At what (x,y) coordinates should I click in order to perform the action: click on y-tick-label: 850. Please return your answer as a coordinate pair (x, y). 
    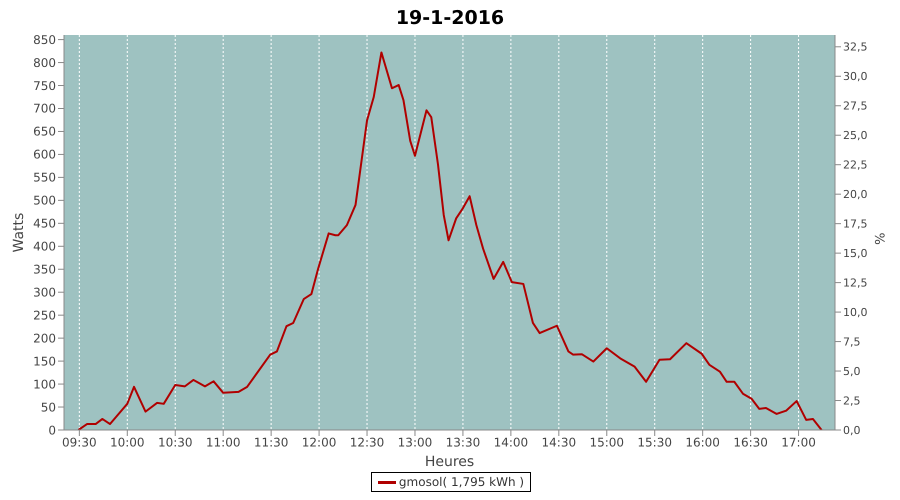
    Looking at the image, I should click on (44, 39).